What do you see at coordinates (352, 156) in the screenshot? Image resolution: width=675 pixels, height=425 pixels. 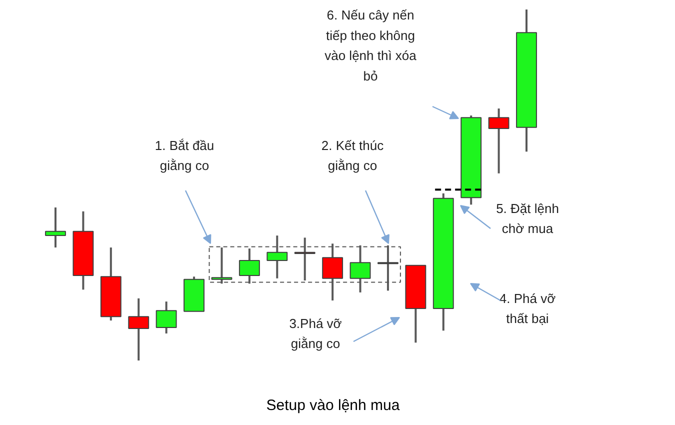 I see `annotation: 2. Kết thúc giằng co` at bounding box center [352, 156].